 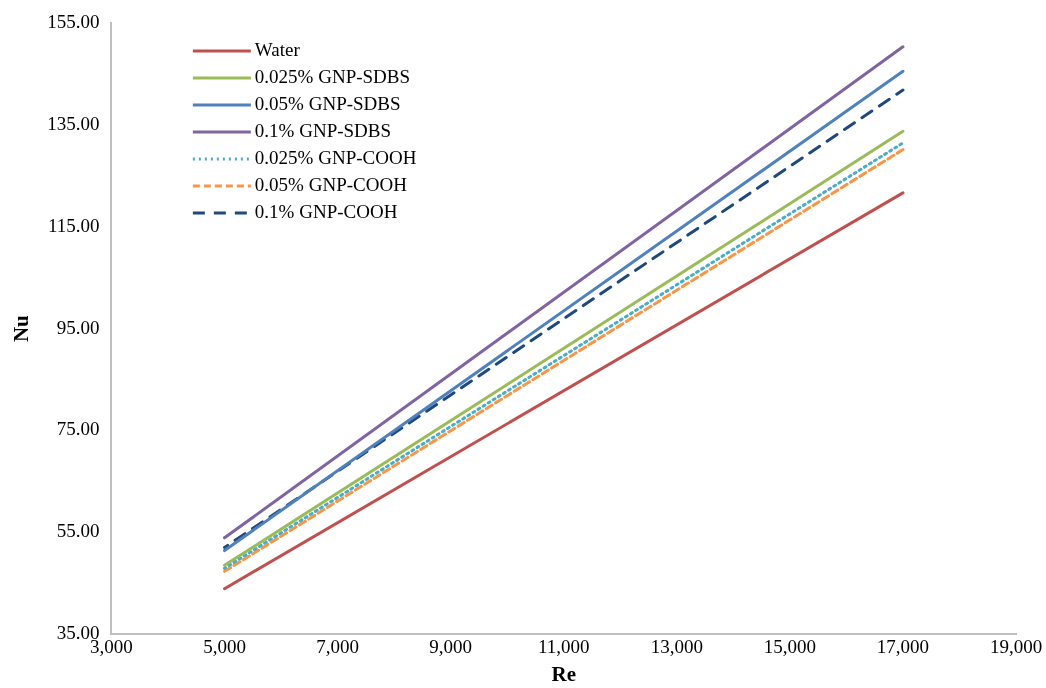 I want to click on legend-label: 0.05% GNP-SDBS, so click(x=327, y=103).